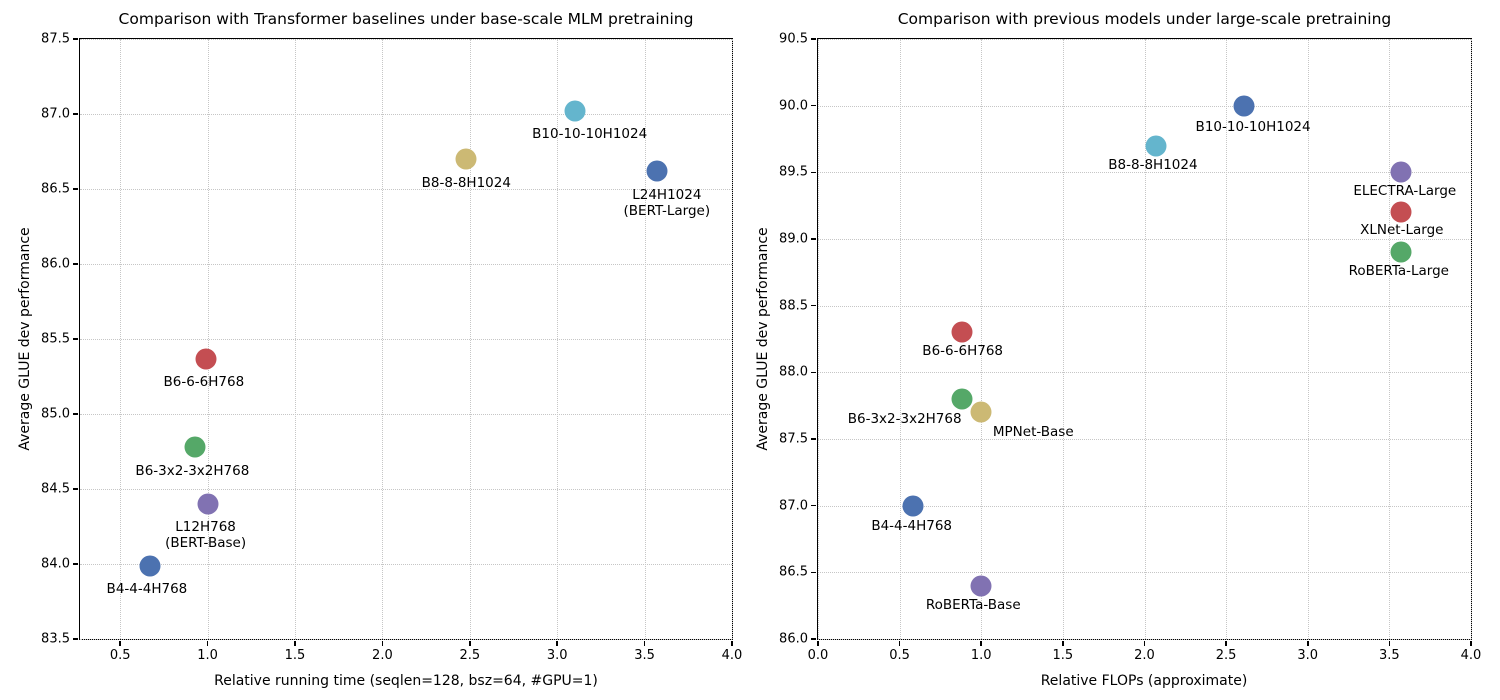 This screenshot has width=1500, height=700. Describe the element at coordinates (55, 639) in the screenshot. I see `y-tick-label: 83.5` at that location.